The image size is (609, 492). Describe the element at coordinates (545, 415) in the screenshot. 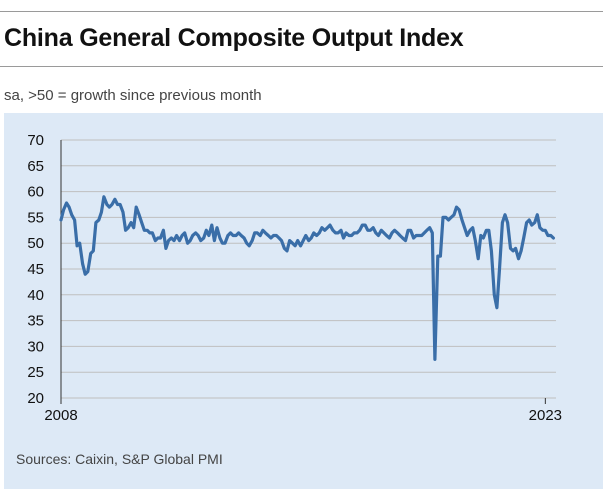

I see `x-tick-label: 2023` at that location.